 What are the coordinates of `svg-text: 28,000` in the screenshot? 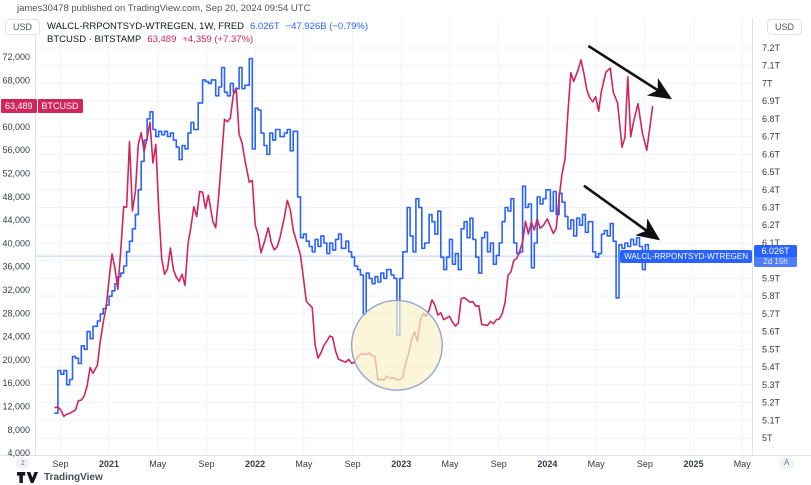 It's located at (16, 313).